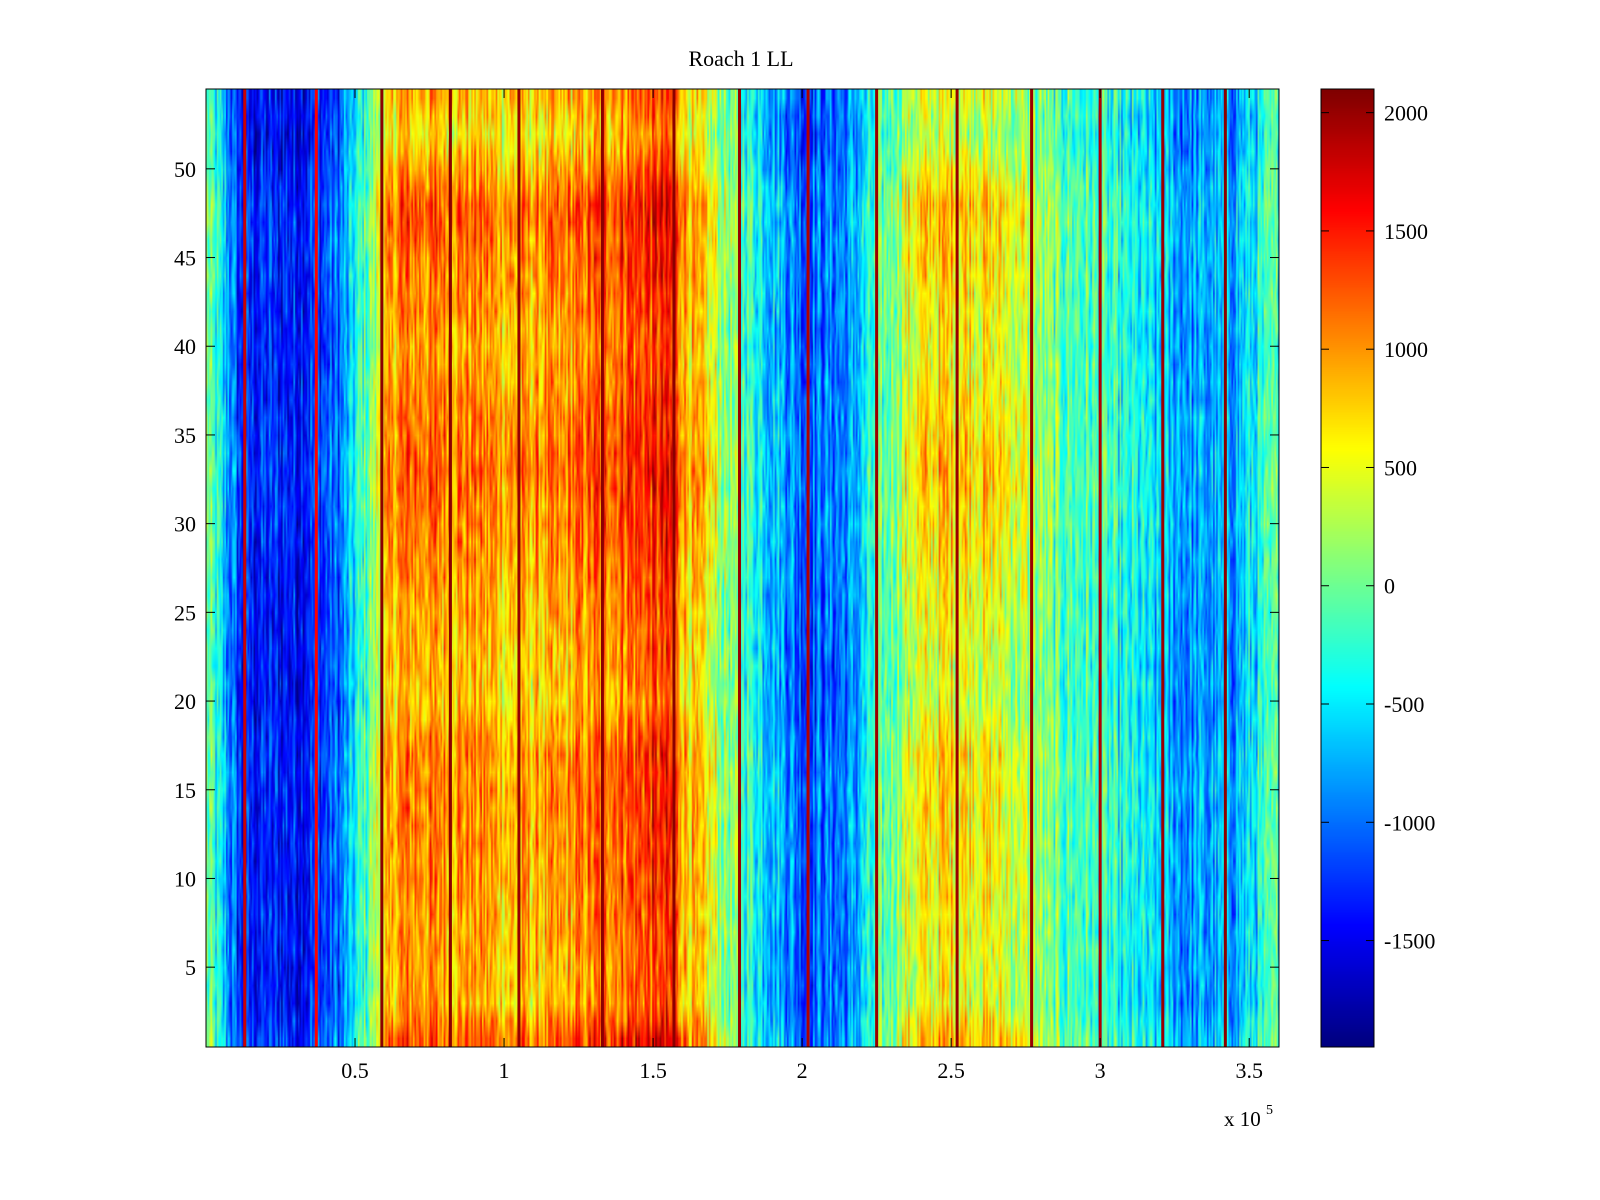 This screenshot has height=1200, width=1600. I want to click on colorbar-tick-label-5: 0, so click(1389, 586).